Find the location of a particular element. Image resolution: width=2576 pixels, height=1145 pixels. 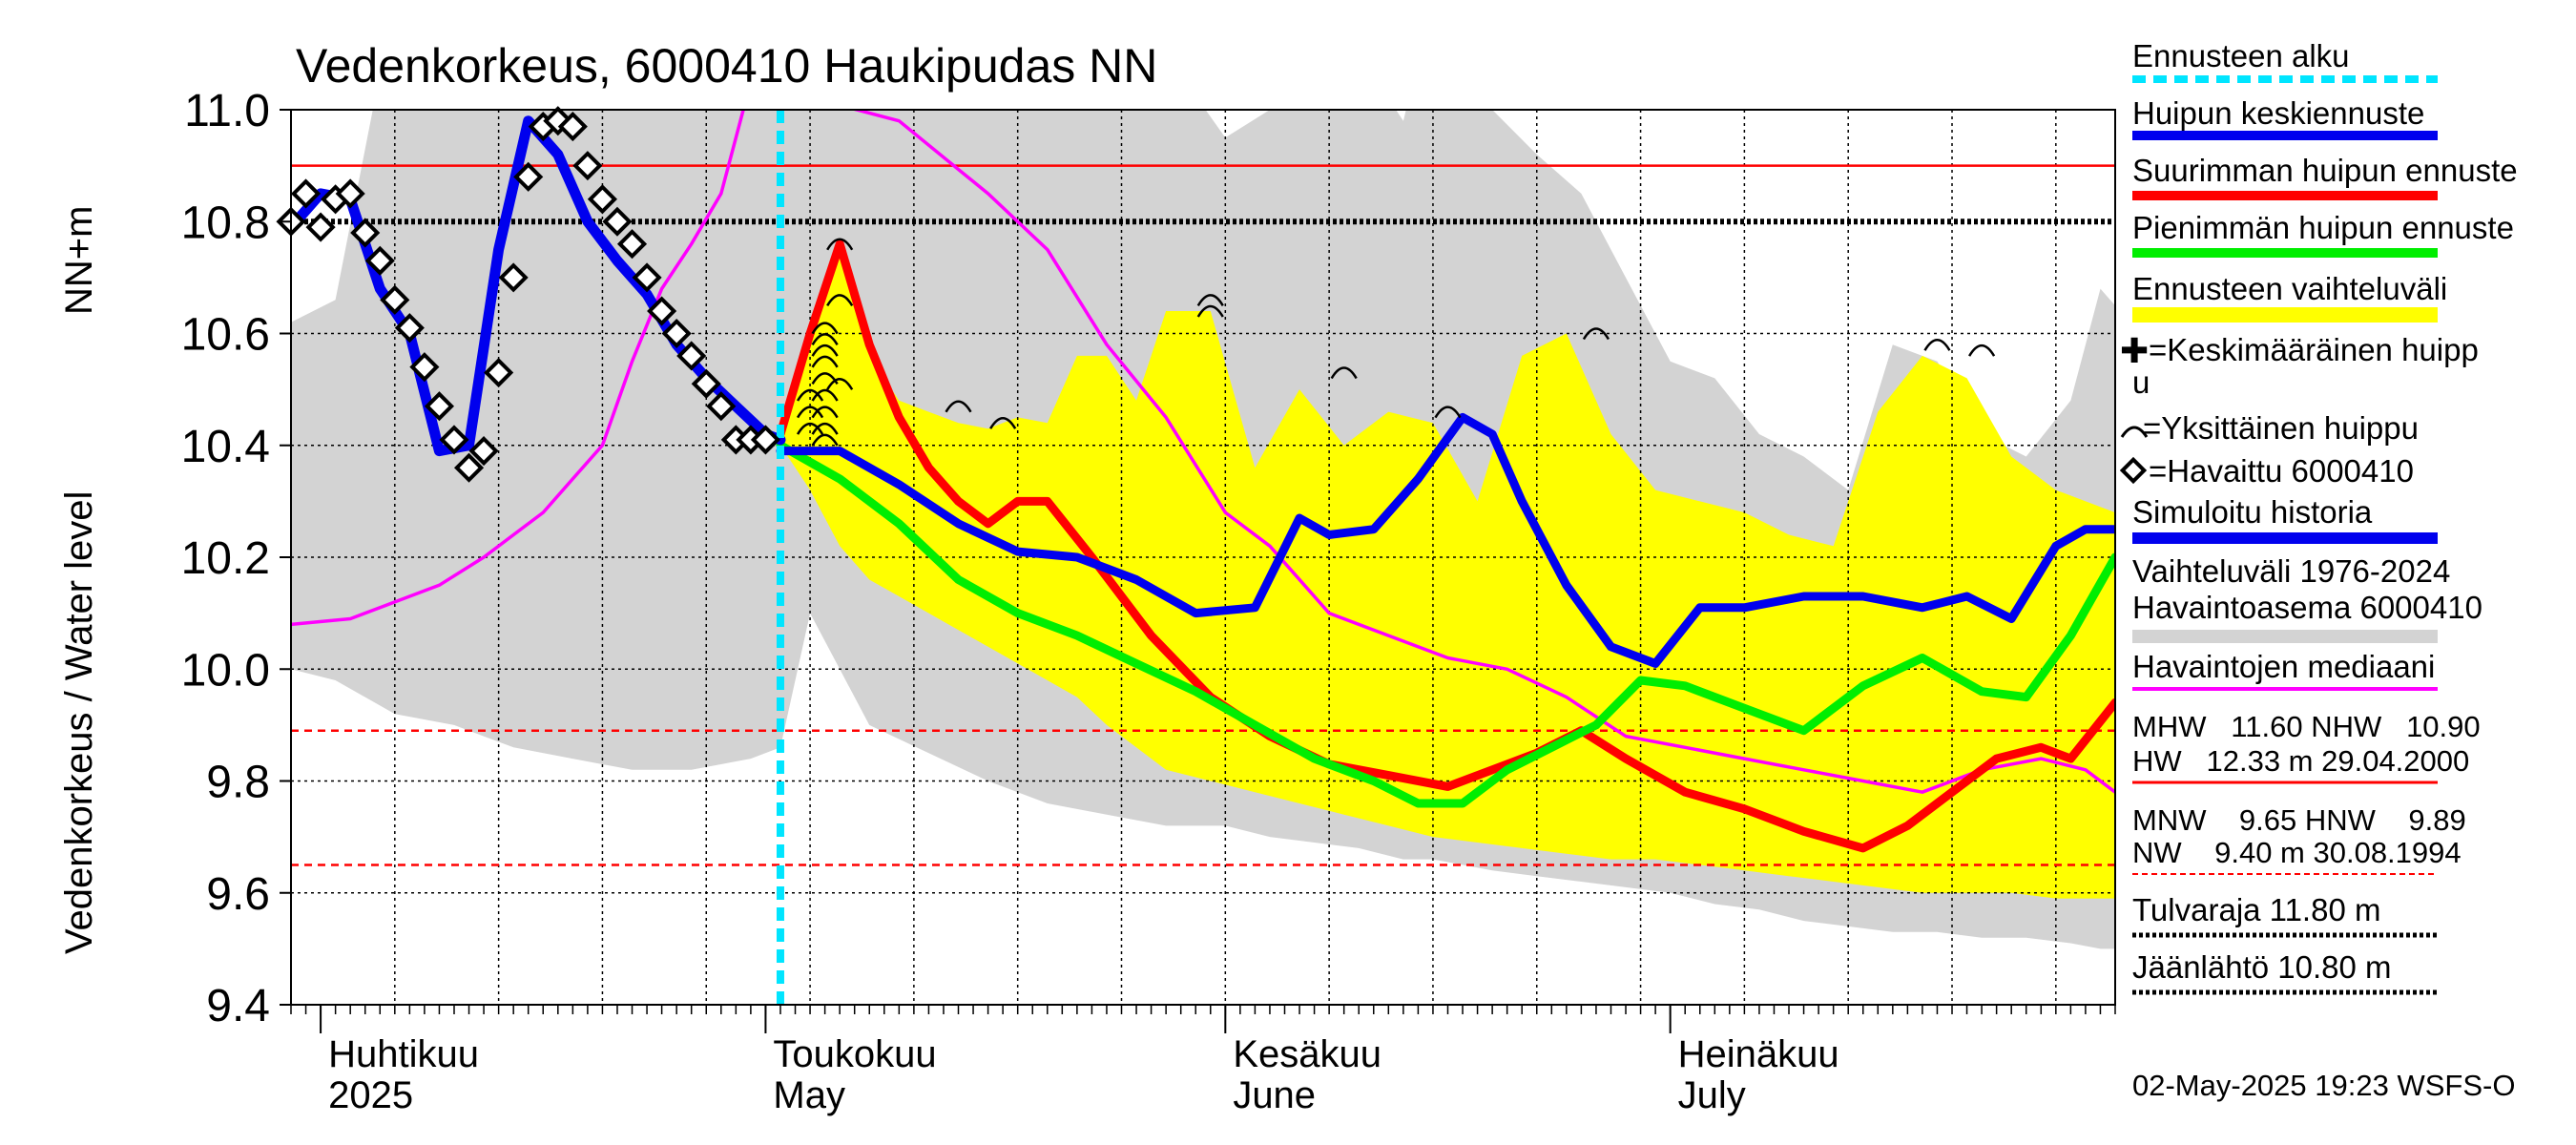

legend-forecast-start-label: Ennusteen alku is located at coordinates (2241, 55).